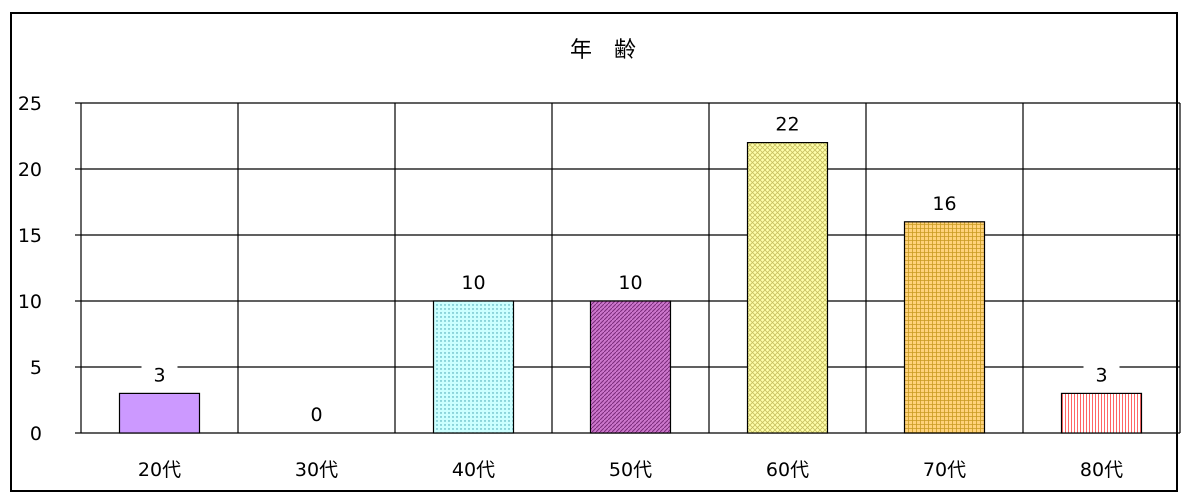 The image size is (1188, 500). I want to click on x-tick-label: 50代, so click(630, 470).